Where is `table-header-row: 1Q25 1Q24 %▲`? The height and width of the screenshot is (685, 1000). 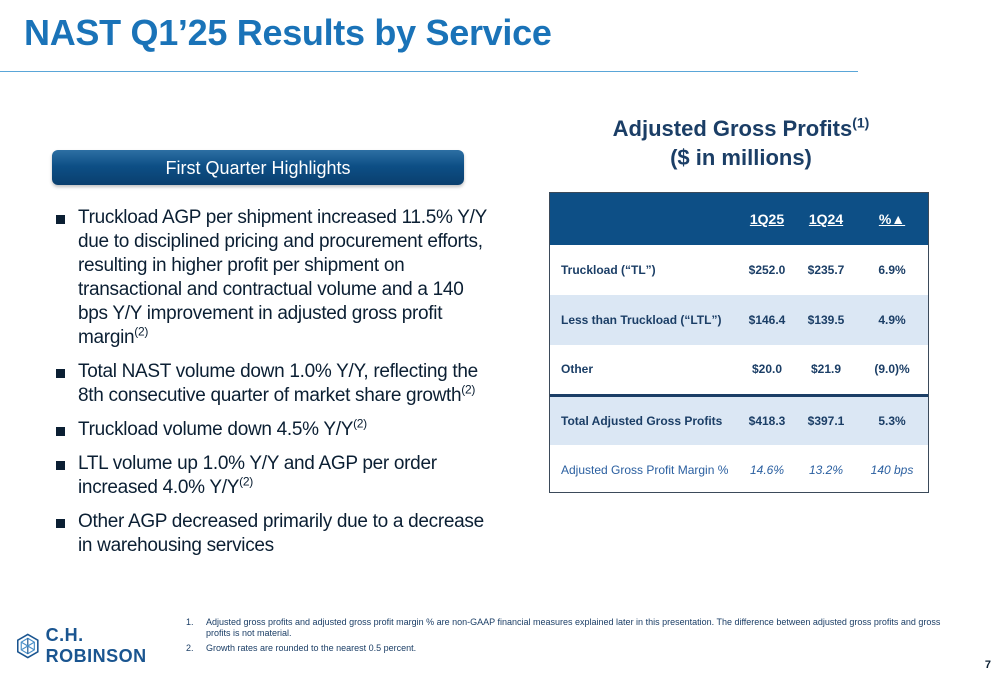
table-header-row: 1Q25 1Q24 %▲ is located at coordinates (739, 219).